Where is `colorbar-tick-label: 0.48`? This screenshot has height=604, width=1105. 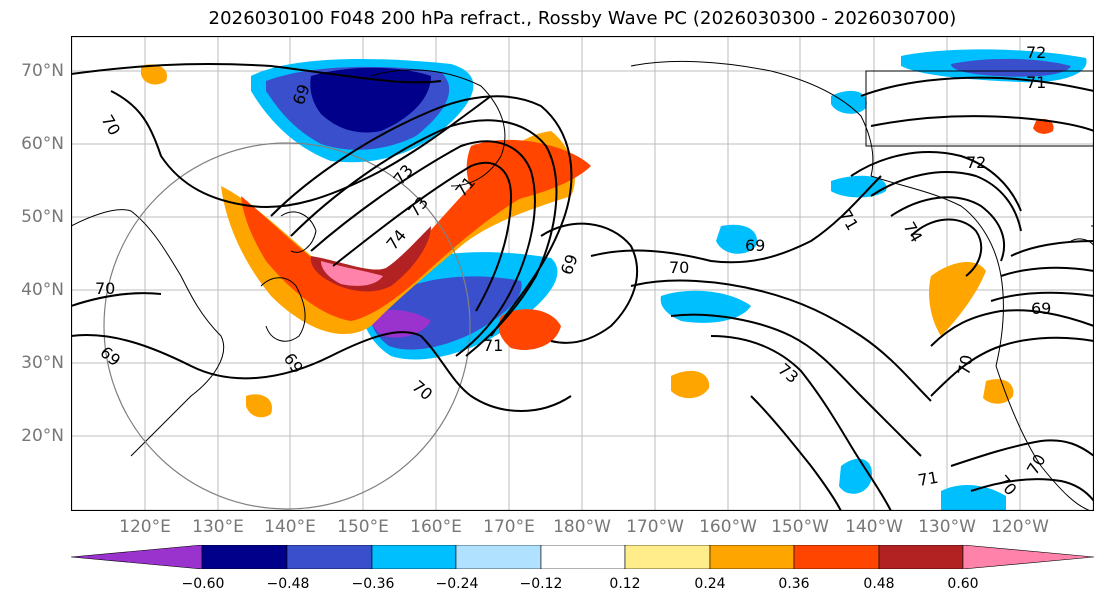 colorbar-tick-label: 0.48 is located at coordinates (879, 584).